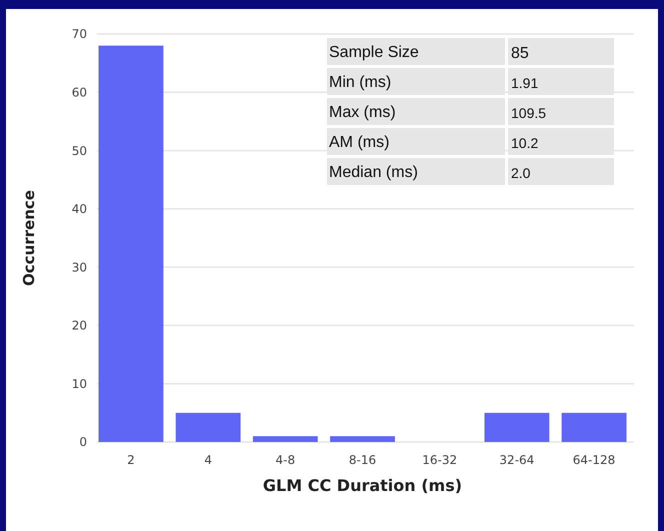  Describe the element at coordinates (286, 460) in the screenshot. I see `x-tick-label: 4-8` at that location.